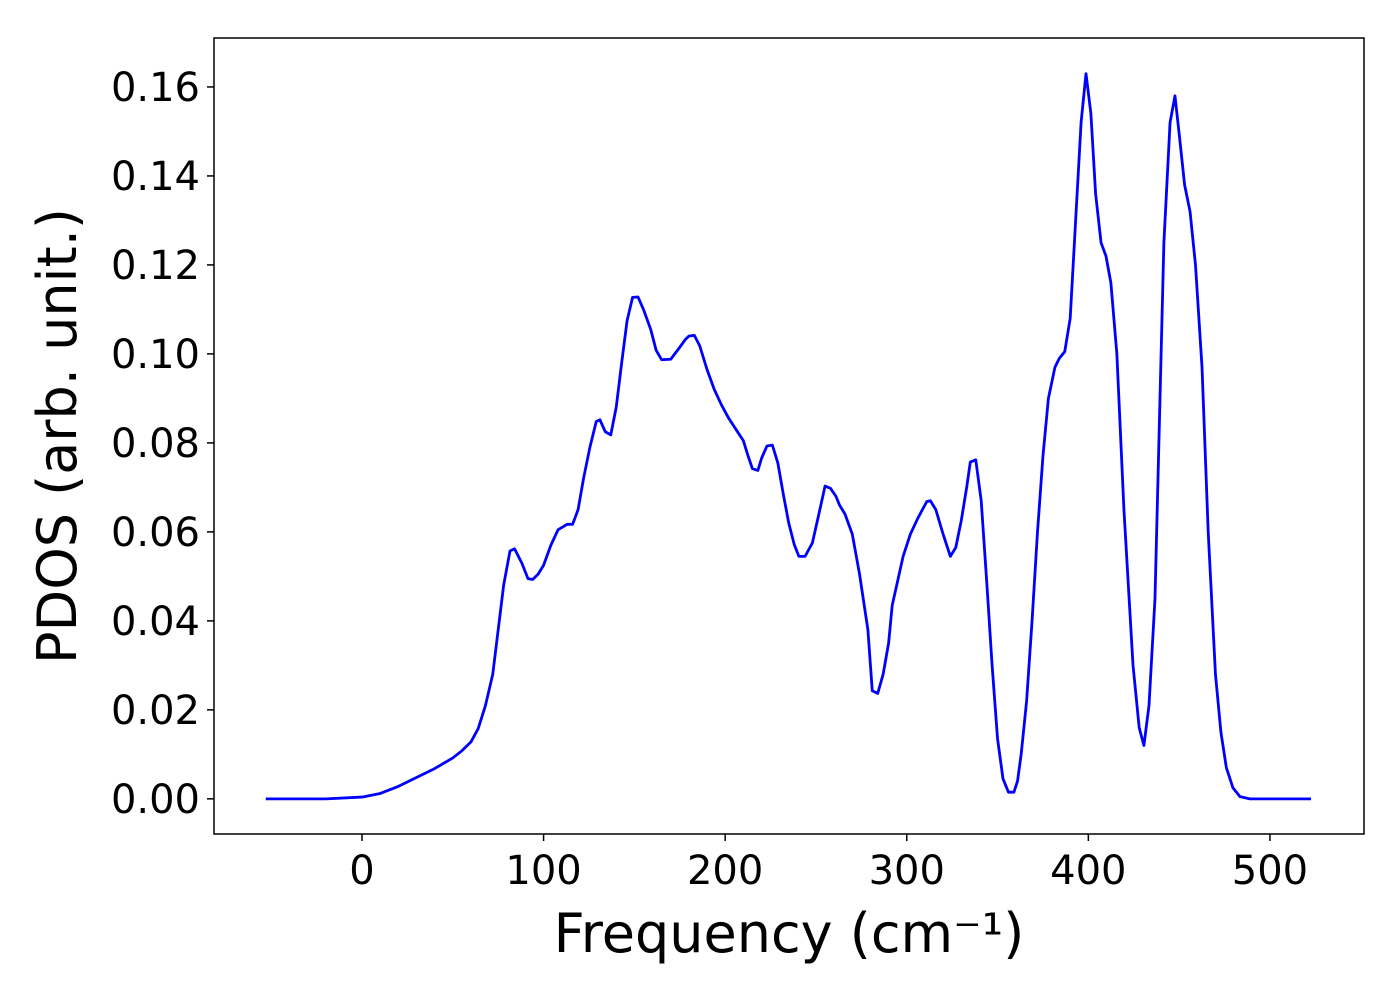 Image resolution: width=1400 pixels, height=1000 pixels. What do you see at coordinates (1088, 871) in the screenshot?
I see `x-tick-label: 400` at bounding box center [1088, 871].